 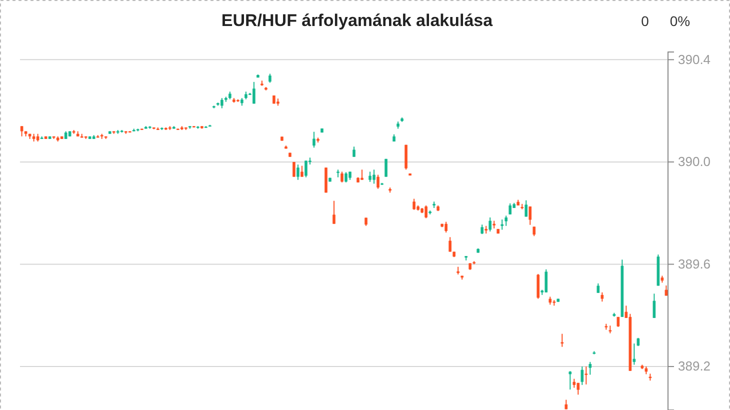 What do you see at coordinates (694, 59) in the screenshot?
I see `y-tick-label: 390.4` at bounding box center [694, 59].